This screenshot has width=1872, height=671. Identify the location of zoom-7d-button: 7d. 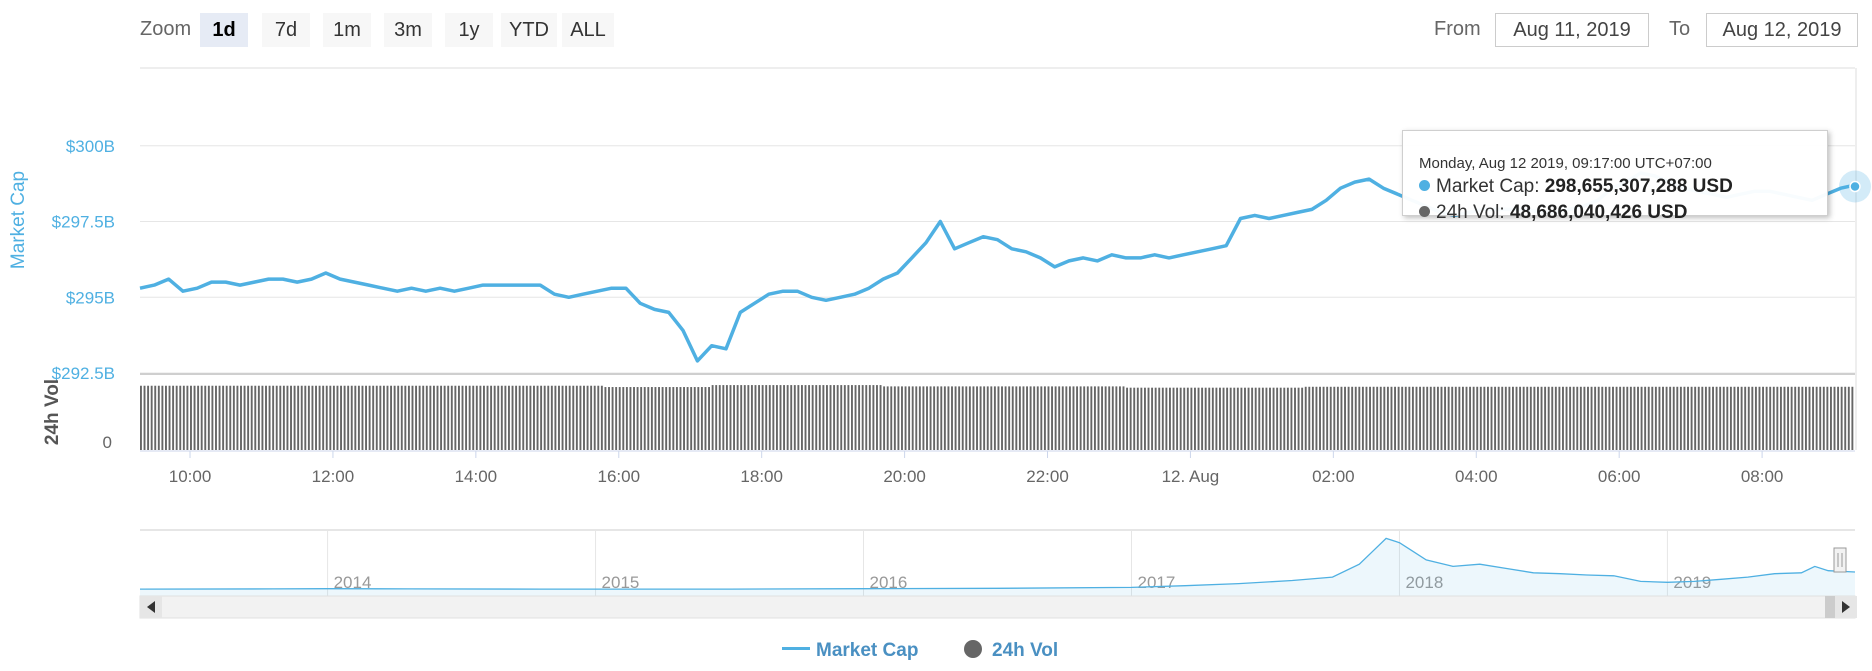
(286, 30).